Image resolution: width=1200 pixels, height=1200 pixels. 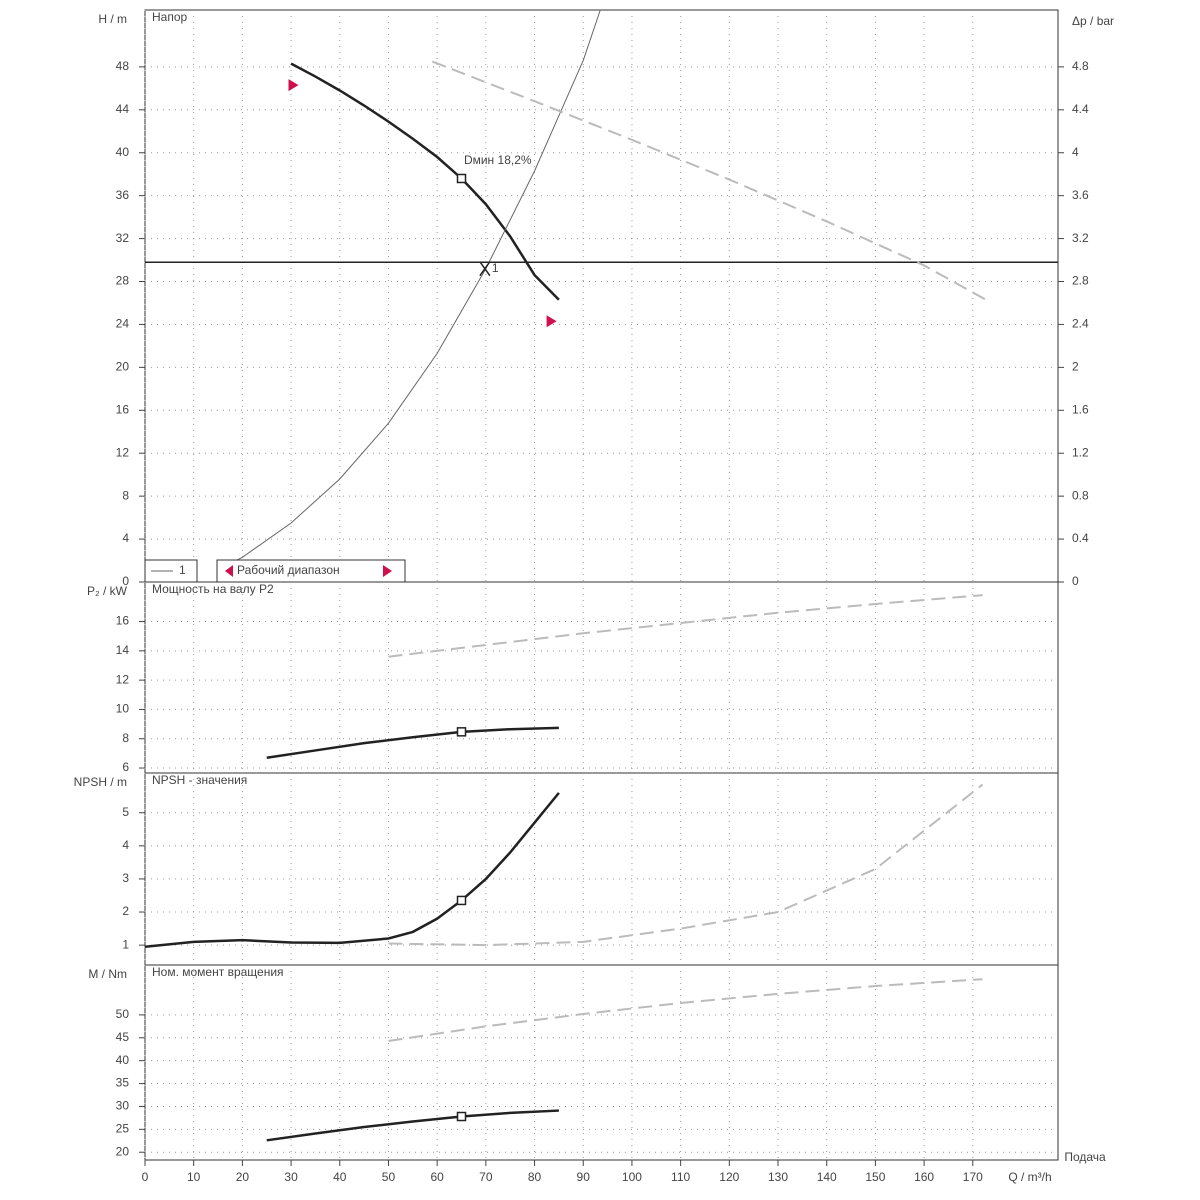 What do you see at coordinates (107, 591) in the screenshot?
I see `y-axis-label: P₂ / kW` at bounding box center [107, 591].